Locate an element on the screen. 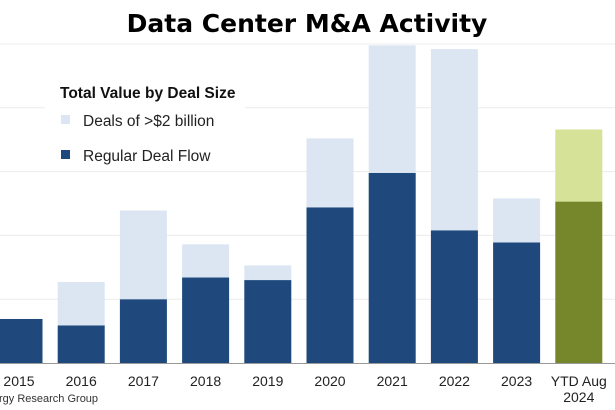 The height and width of the screenshot is (410, 615). bar-regular-2016 is located at coordinates (81, 344).